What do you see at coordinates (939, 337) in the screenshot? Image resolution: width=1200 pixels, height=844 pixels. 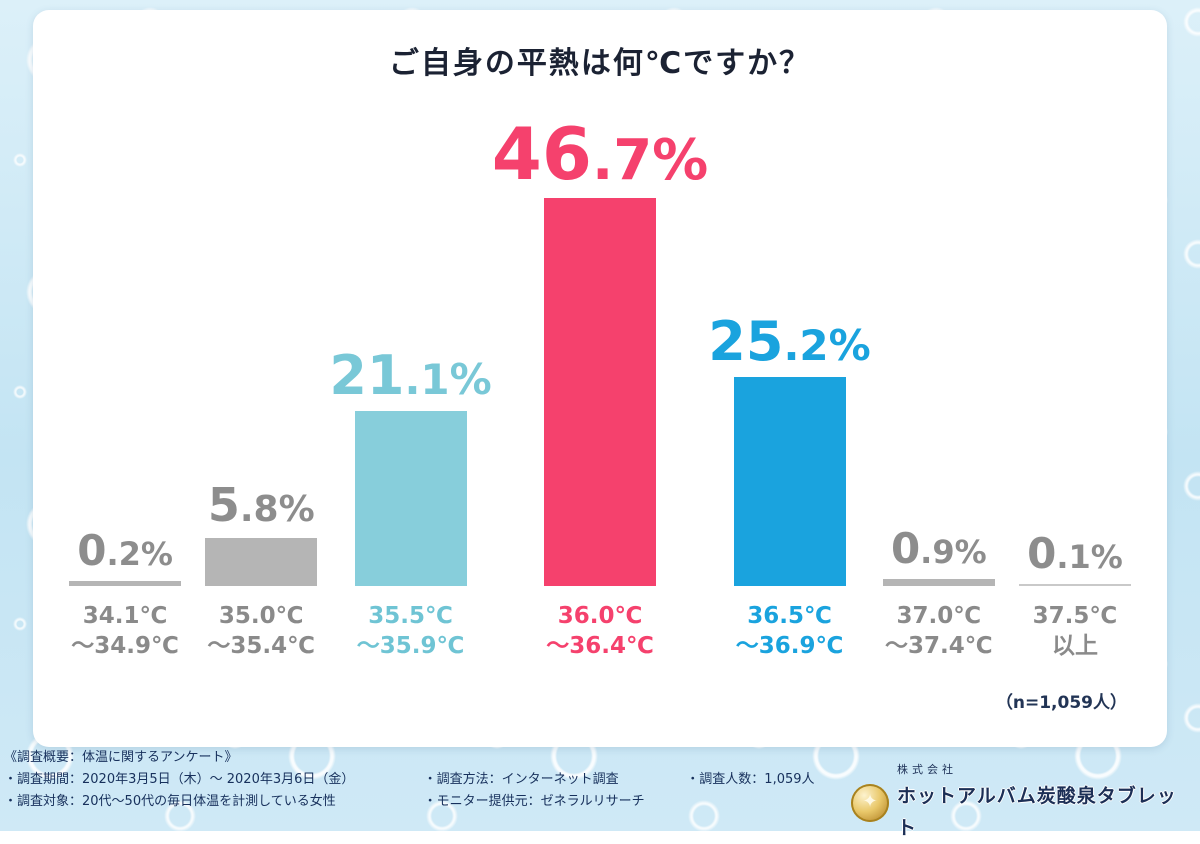 I see `bar-stack: 0.9%` at bounding box center [939, 337].